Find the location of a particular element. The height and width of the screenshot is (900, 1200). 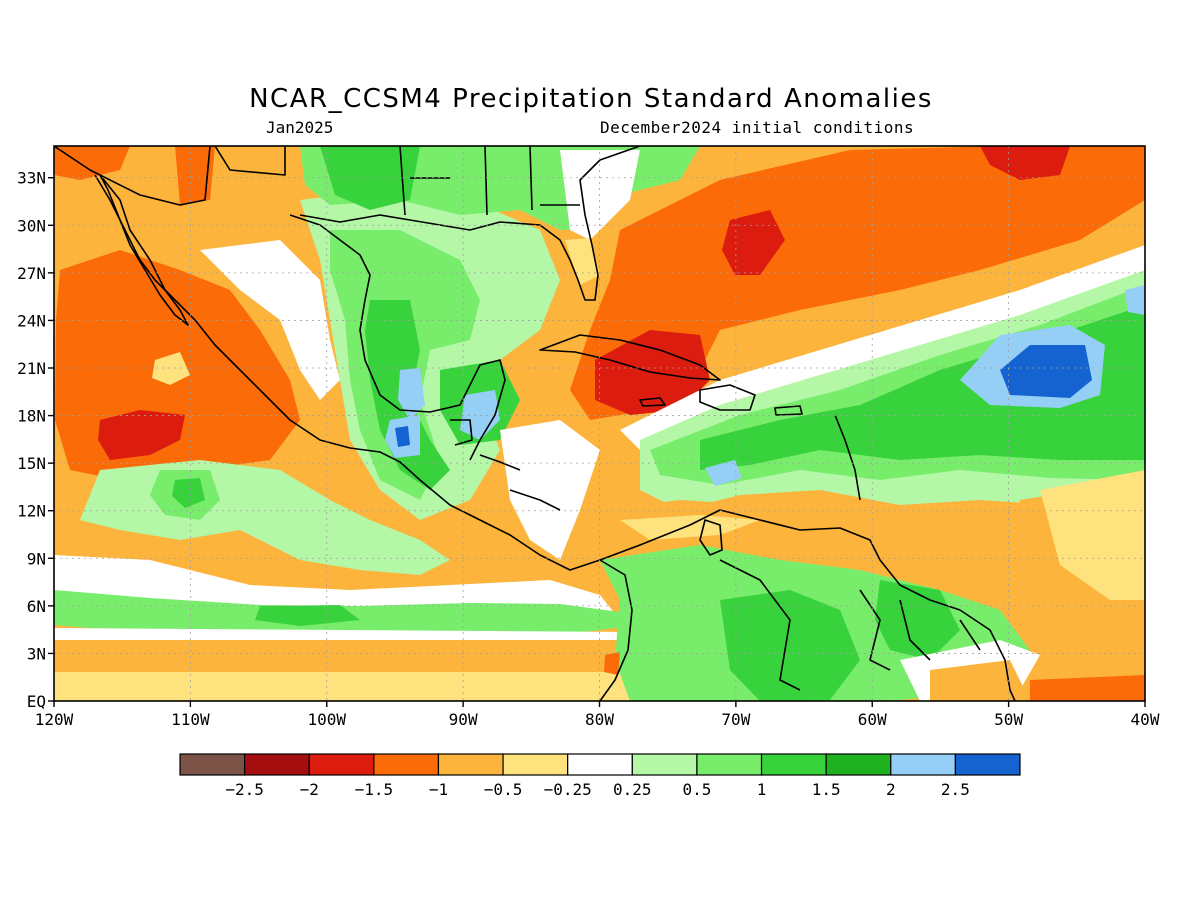

south-america-mid-green is located at coordinates (790, 645).